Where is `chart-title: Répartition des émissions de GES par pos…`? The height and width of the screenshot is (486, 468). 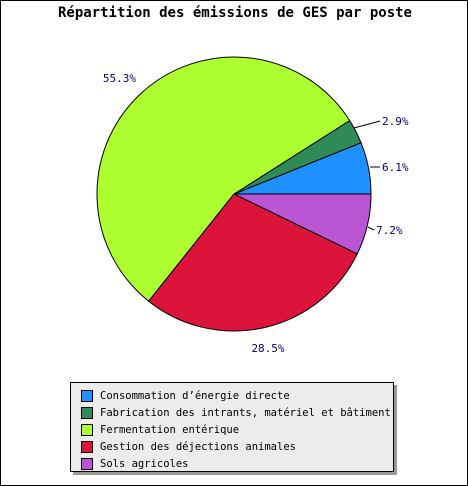
chart-title: Répartition des émissions de GES par pos… is located at coordinates (234, 13).